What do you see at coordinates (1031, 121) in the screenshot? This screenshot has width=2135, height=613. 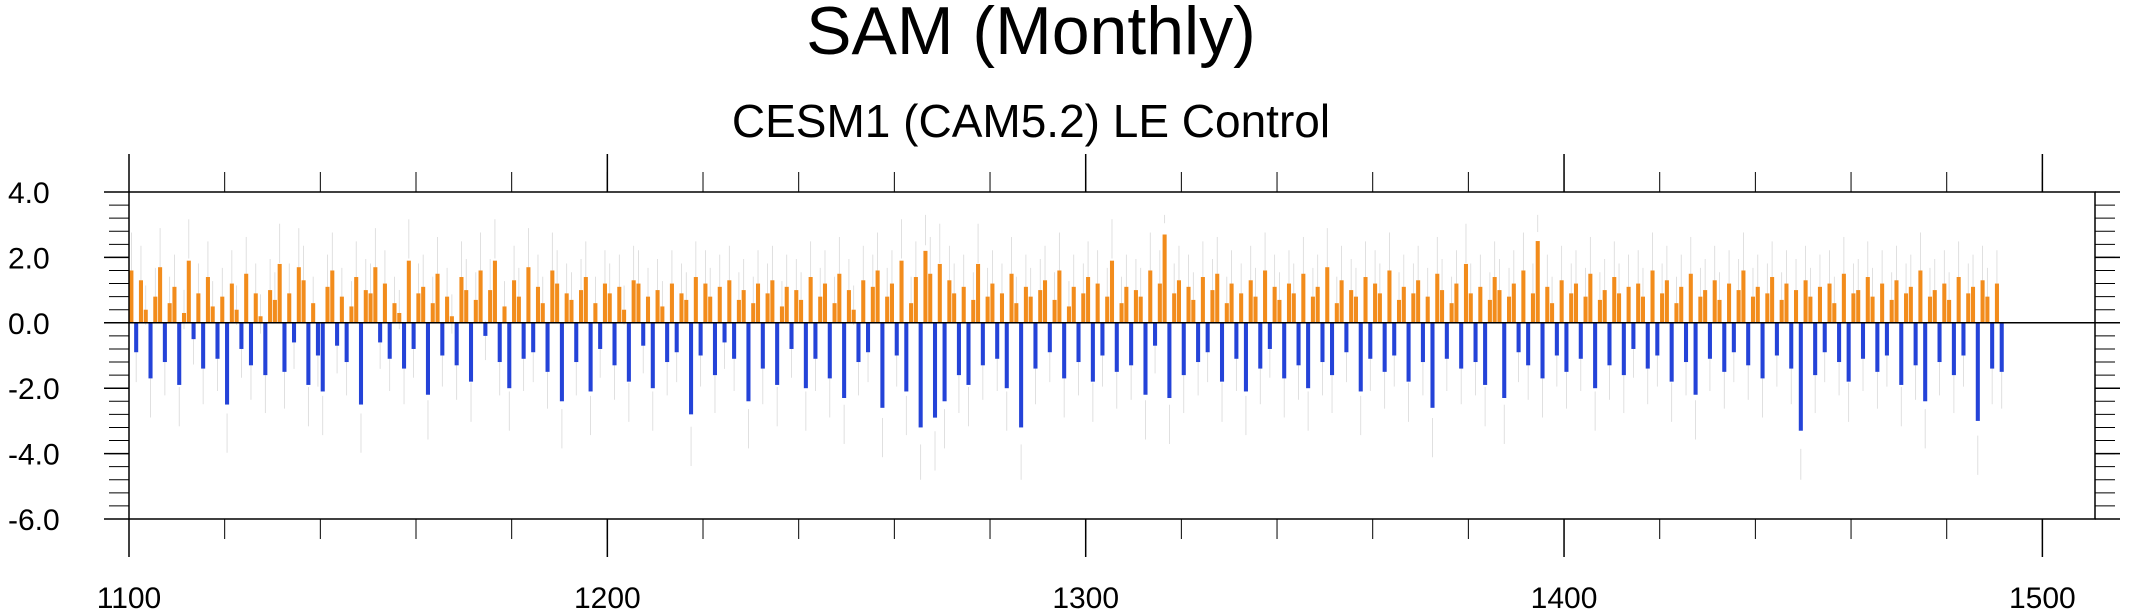 I see `chart-subtitle: CESM1 (CAM5.2) LE Control` at bounding box center [1031, 121].